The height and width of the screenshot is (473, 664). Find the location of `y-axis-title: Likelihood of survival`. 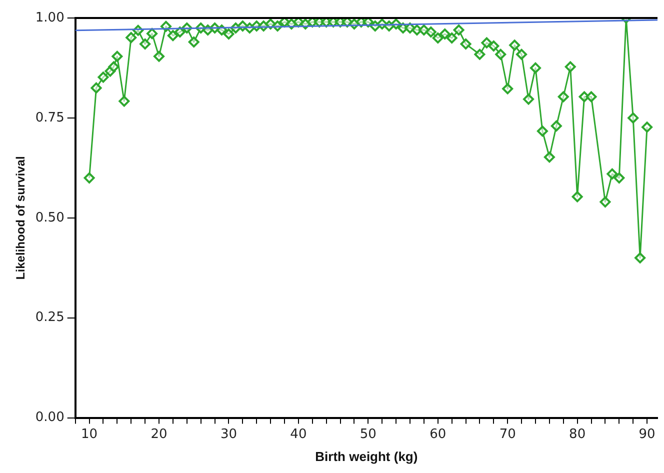

y-axis-title: Likelihood of survival is located at coordinates (21, 218).